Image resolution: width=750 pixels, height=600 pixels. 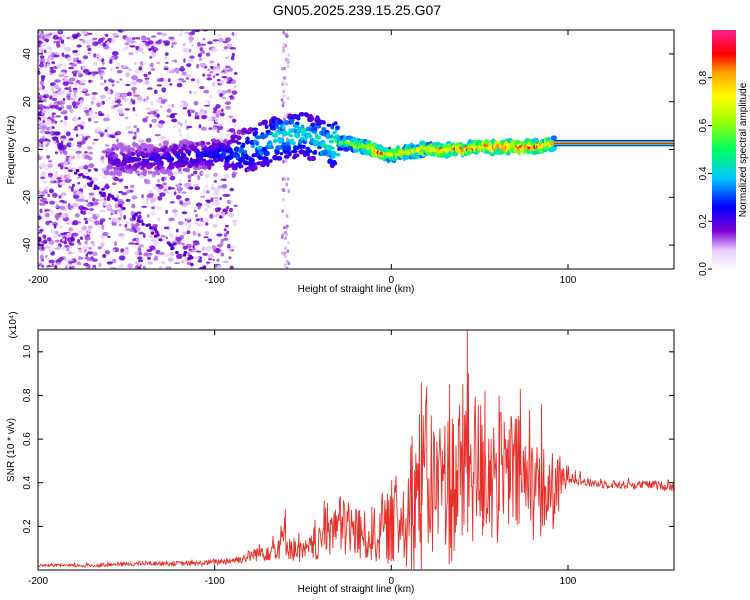 What do you see at coordinates (27, 149) in the screenshot?
I see `y-tick-label: 0` at bounding box center [27, 149].